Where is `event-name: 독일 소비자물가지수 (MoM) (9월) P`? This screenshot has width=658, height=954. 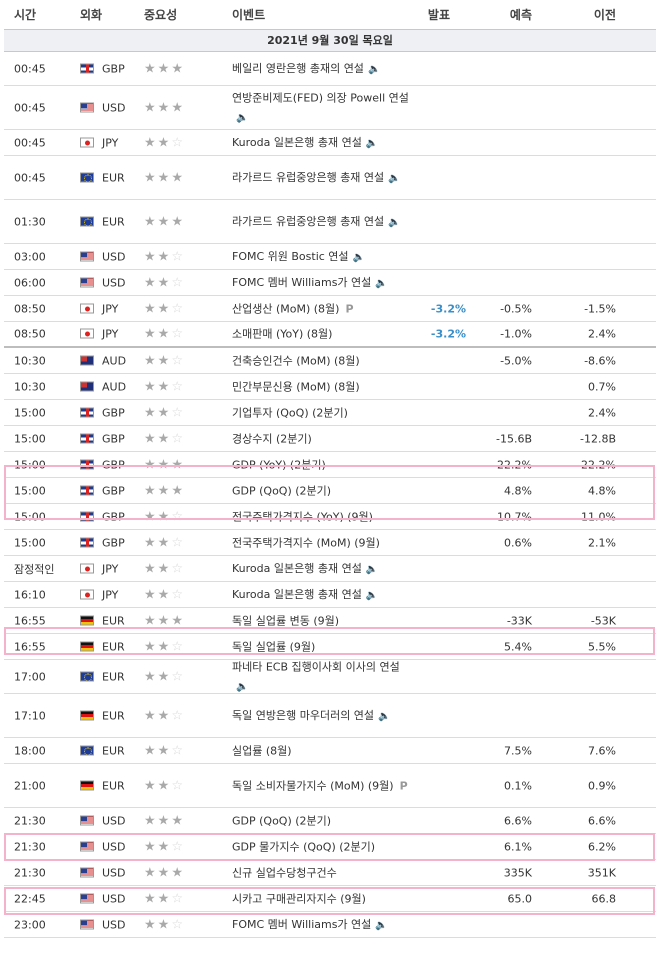
event-name: 독일 소비자물가지수 (MoM) (9월) P is located at coordinates (323, 785).